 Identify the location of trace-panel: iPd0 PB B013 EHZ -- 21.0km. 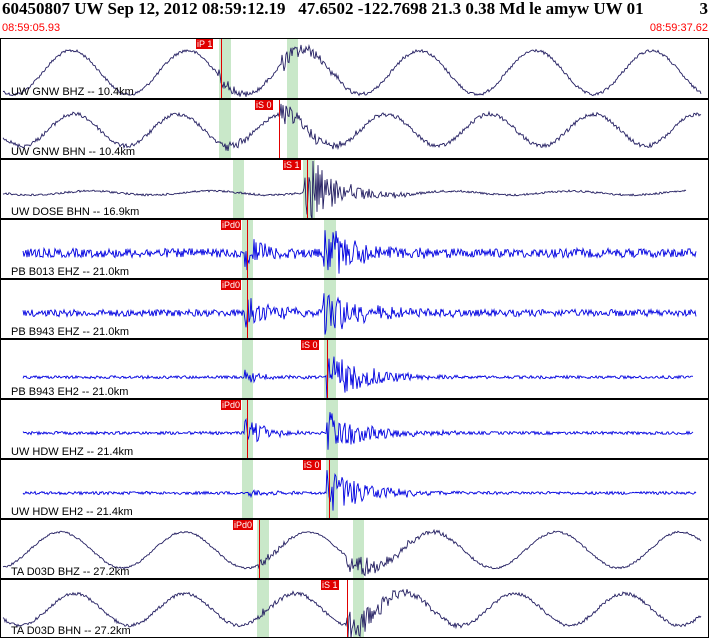
(354, 249).